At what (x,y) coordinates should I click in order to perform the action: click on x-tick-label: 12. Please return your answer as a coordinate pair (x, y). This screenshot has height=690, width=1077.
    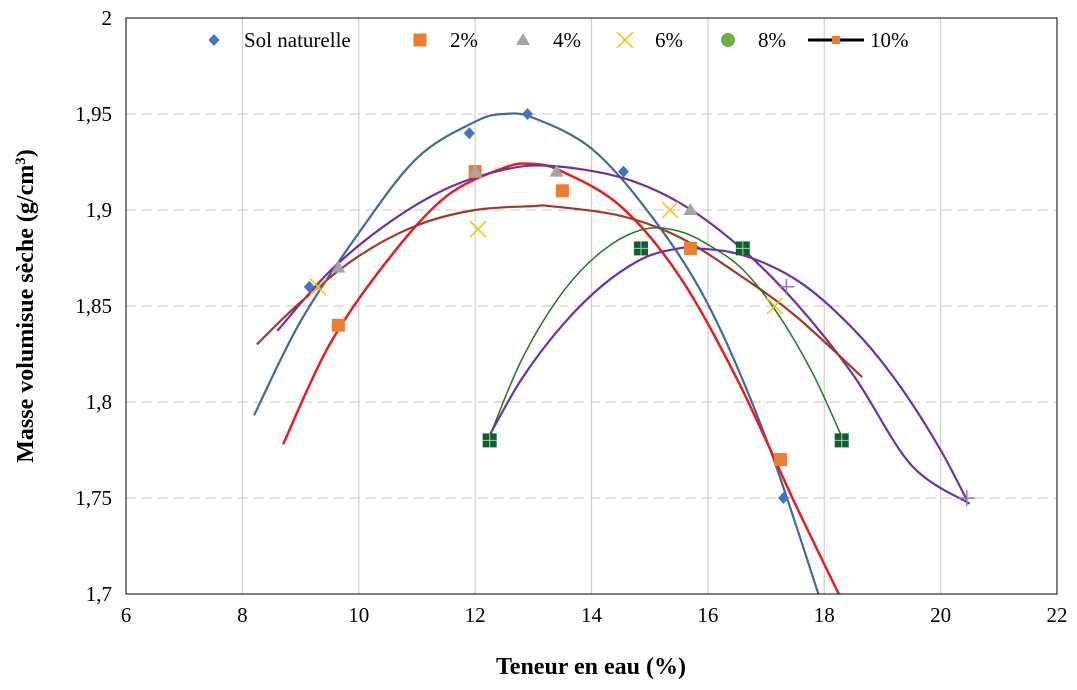
    Looking at the image, I should click on (475, 615).